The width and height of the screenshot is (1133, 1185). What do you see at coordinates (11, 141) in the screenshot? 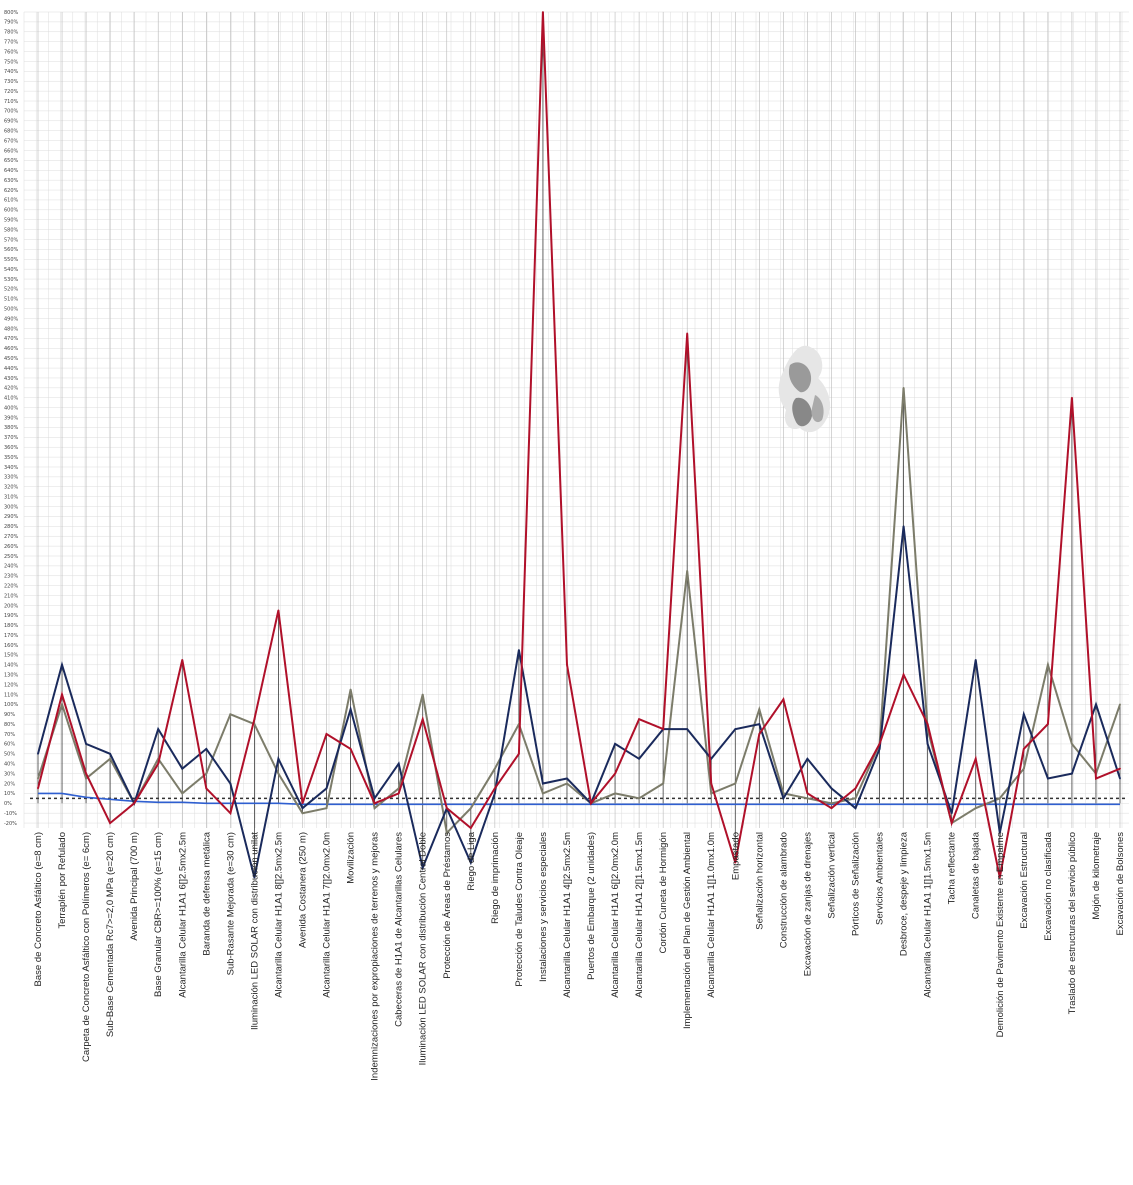
I see `y-tick-label: 670%` at bounding box center [11, 141].